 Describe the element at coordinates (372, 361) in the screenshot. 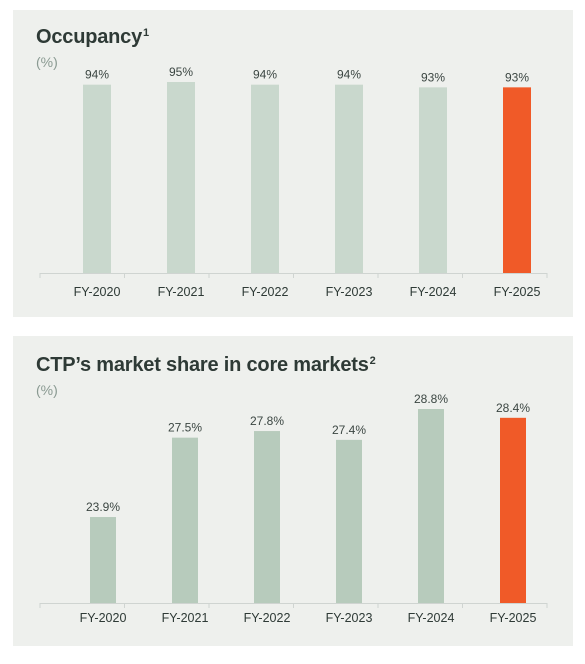

I see `footnote-marker: 2` at that location.